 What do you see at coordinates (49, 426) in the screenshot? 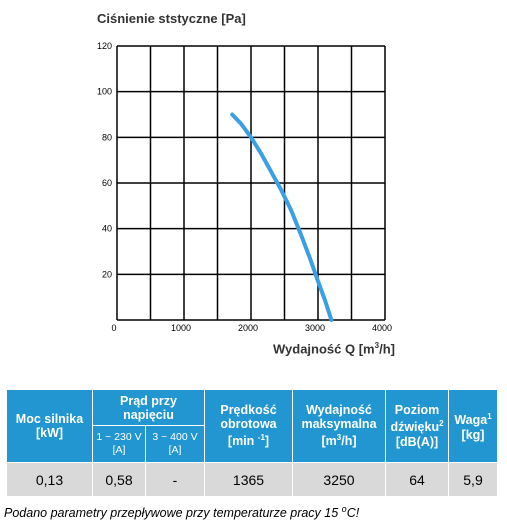
I see `header-moc: Moc silnika [kW]` at bounding box center [49, 426].